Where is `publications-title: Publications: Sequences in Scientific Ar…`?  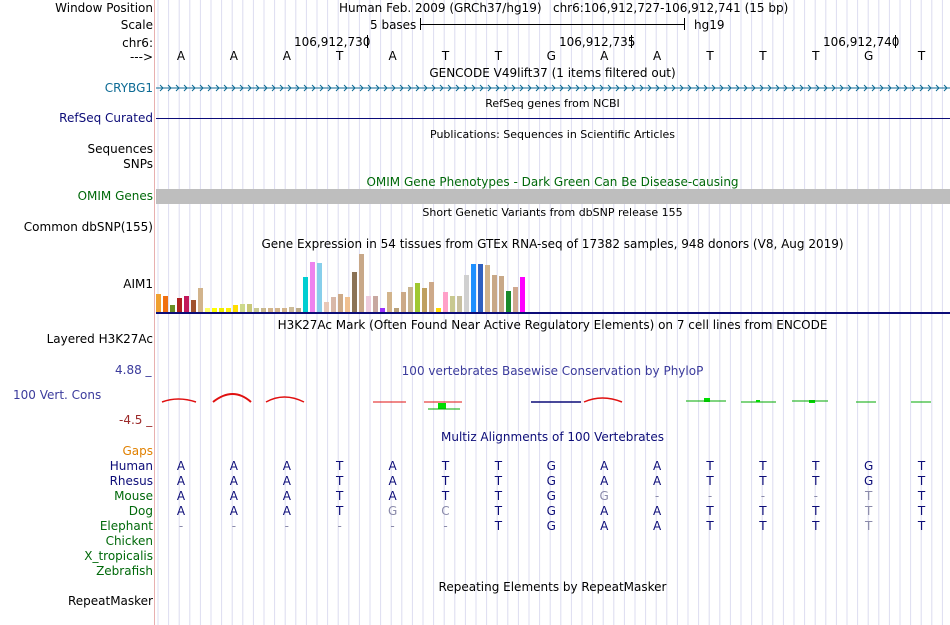 publications-title: Publications: Sequences in Scientific Ar… is located at coordinates (552, 134).